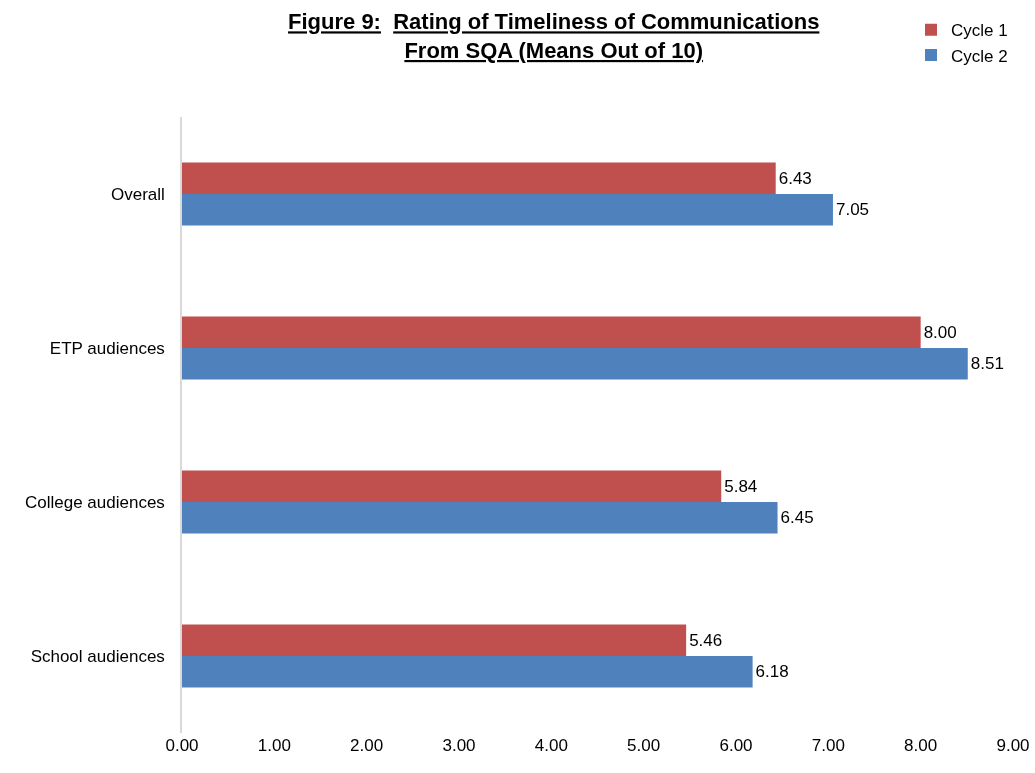  I want to click on x-tick-label: 3.00, so click(459, 745).